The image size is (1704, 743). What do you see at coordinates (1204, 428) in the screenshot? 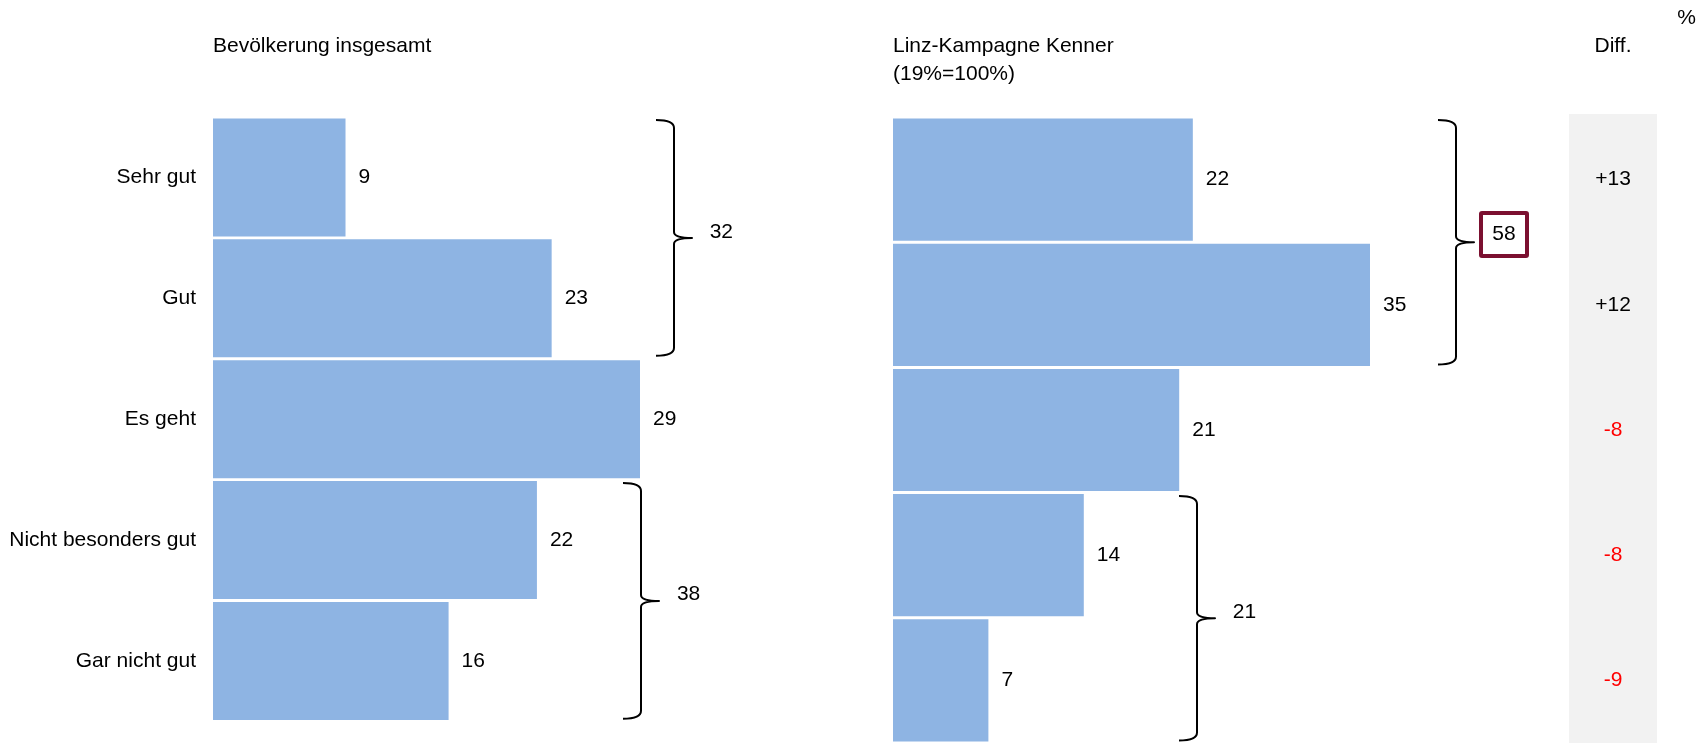
I see `data-label: 21` at bounding box center [1204, 428].